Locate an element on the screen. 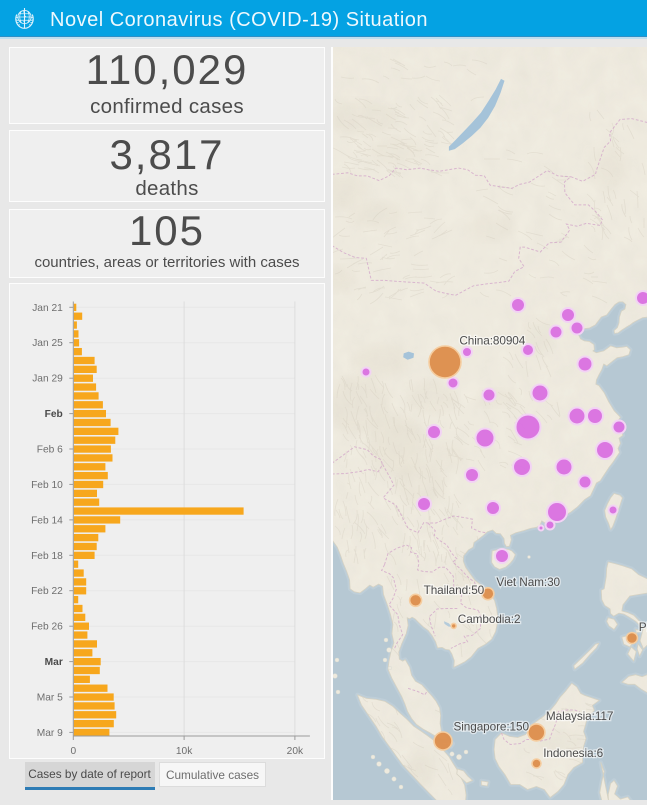  svg-text: Mar 5 is located at coordinates (50, 698).